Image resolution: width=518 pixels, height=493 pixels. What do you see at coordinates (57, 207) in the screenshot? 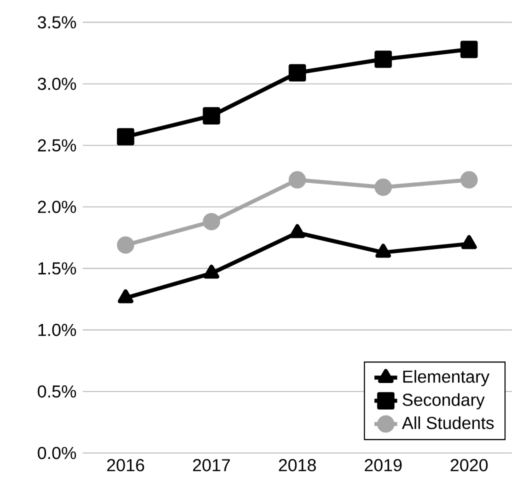
I see `y-tick-label: 2.0%` at bounding box center [57, 207].